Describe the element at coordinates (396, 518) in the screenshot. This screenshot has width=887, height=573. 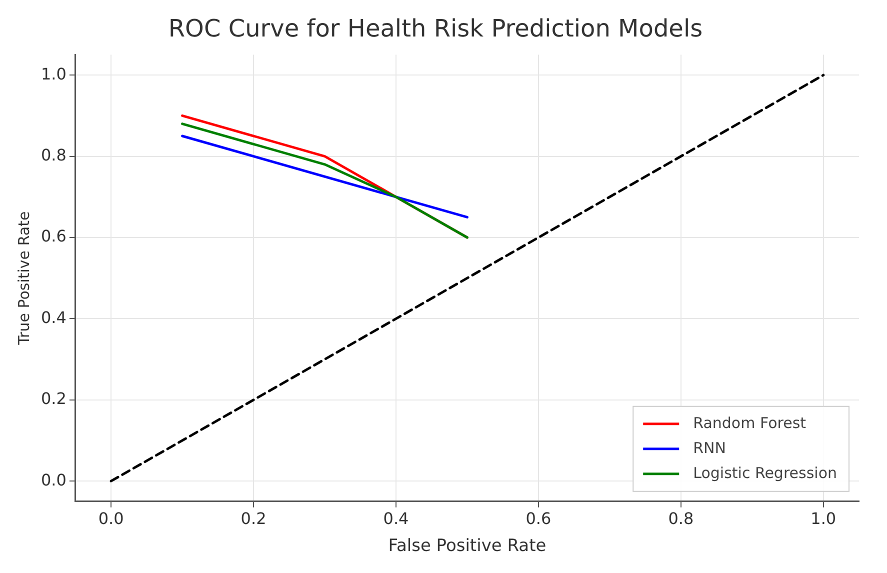
I see `x-tick-label: 0.4` at that location.